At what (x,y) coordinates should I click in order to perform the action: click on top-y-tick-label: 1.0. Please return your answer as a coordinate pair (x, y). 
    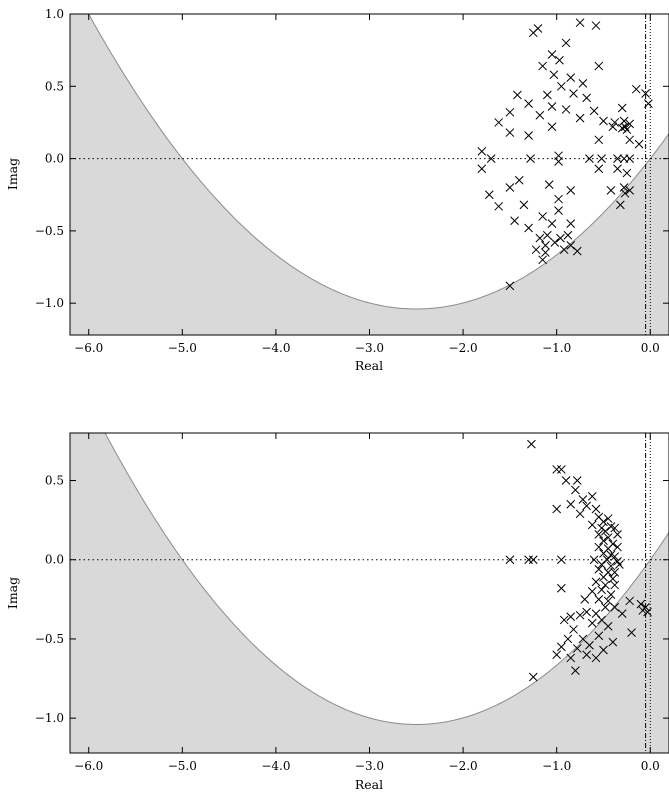
    Looking at the image, I should click on (54, 14).